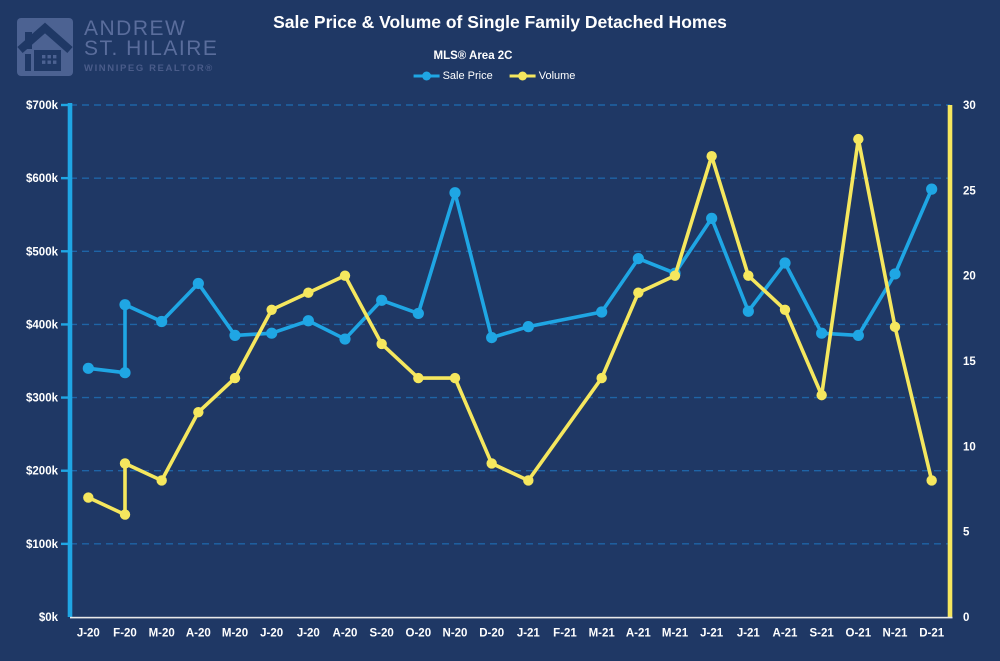 Image resolution: width=1000 pixels, height=661 pixels. Describe the element at coordinates (822, 634) in the screenshot. I see `x-axis-label: S-21` at that location.